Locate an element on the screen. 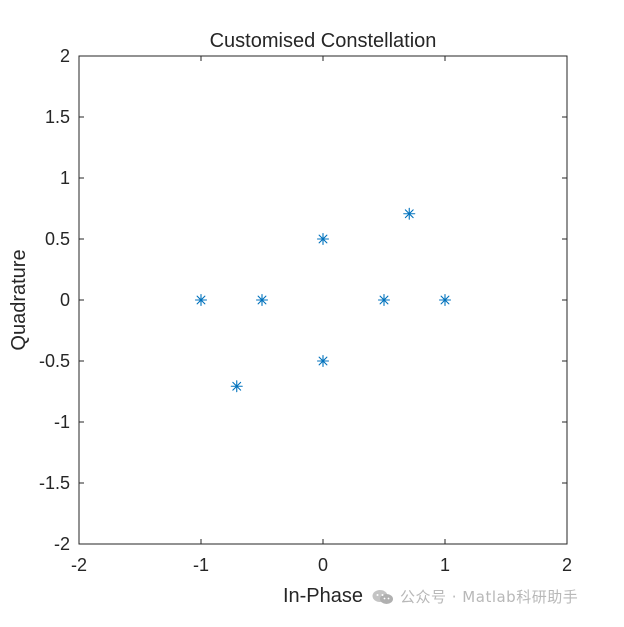 This screenshot has width=624, height=627. y-tick-label: 2 is located at coordinates (65, 56).